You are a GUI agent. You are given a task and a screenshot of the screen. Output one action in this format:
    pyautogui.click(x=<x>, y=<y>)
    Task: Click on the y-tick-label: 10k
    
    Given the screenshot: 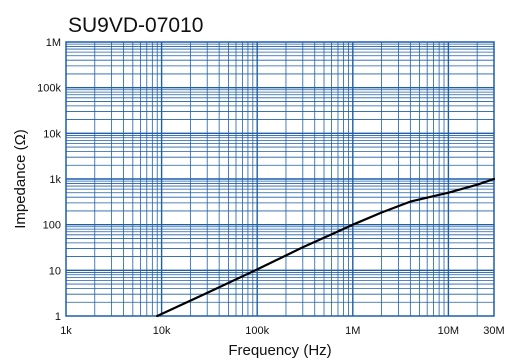 What is the action you would take?
    pyautogui.click(x=52, y=134)
    